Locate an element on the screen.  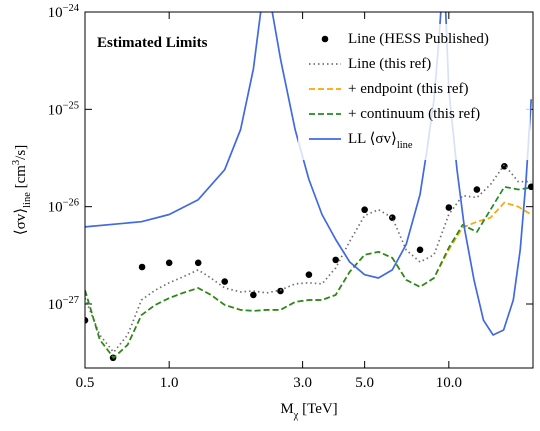
x-tick-label: 5.0 is located at coordinates (364, 383).